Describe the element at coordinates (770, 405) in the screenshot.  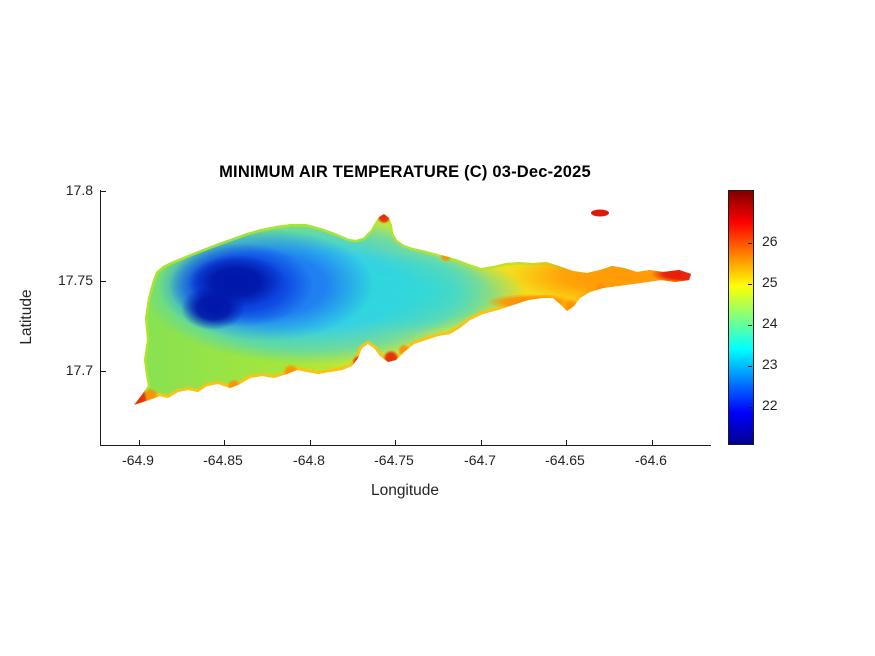
I see `colorbar-tick-label: 22` at that location.